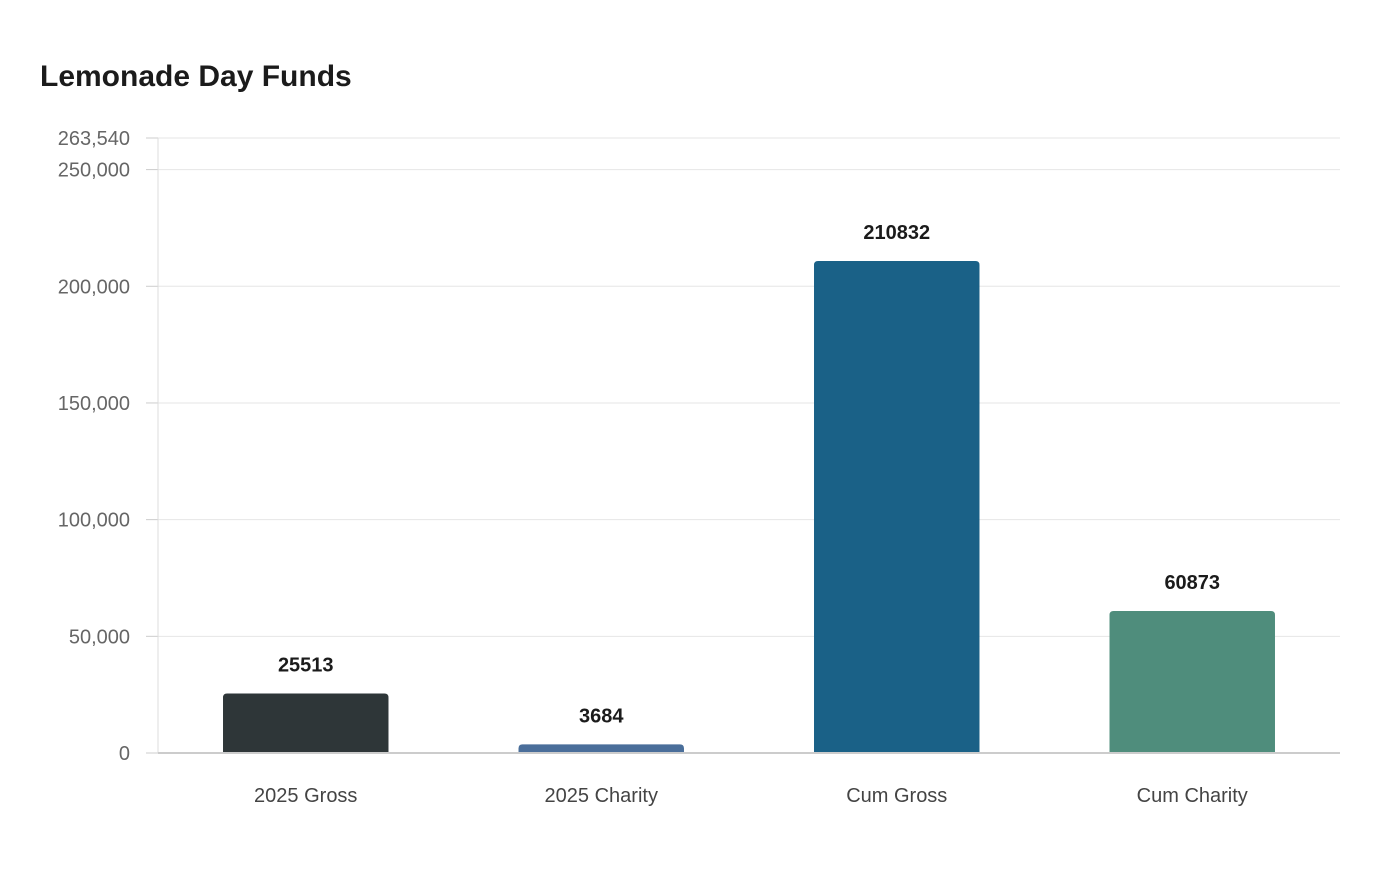  Describe the element at coordinates (601, 796) in the screenshot. I see `x-category-label: 2025 Charity` at that location.